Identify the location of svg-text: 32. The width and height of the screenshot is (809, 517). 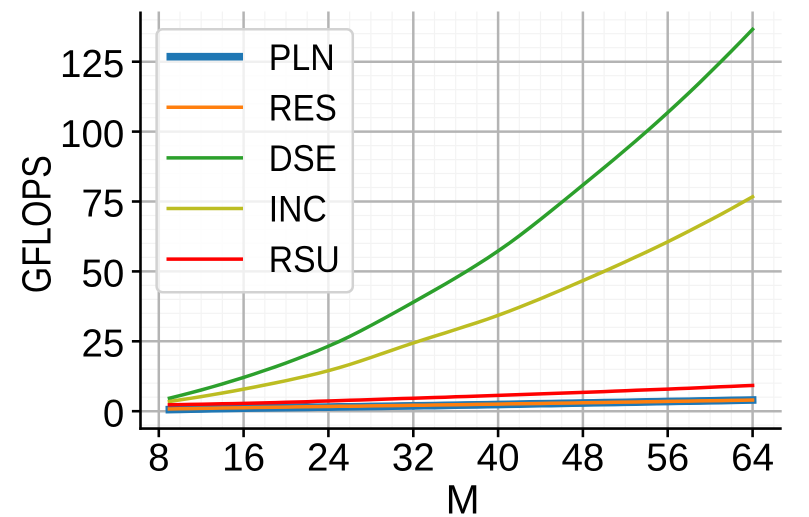
(413, 457).